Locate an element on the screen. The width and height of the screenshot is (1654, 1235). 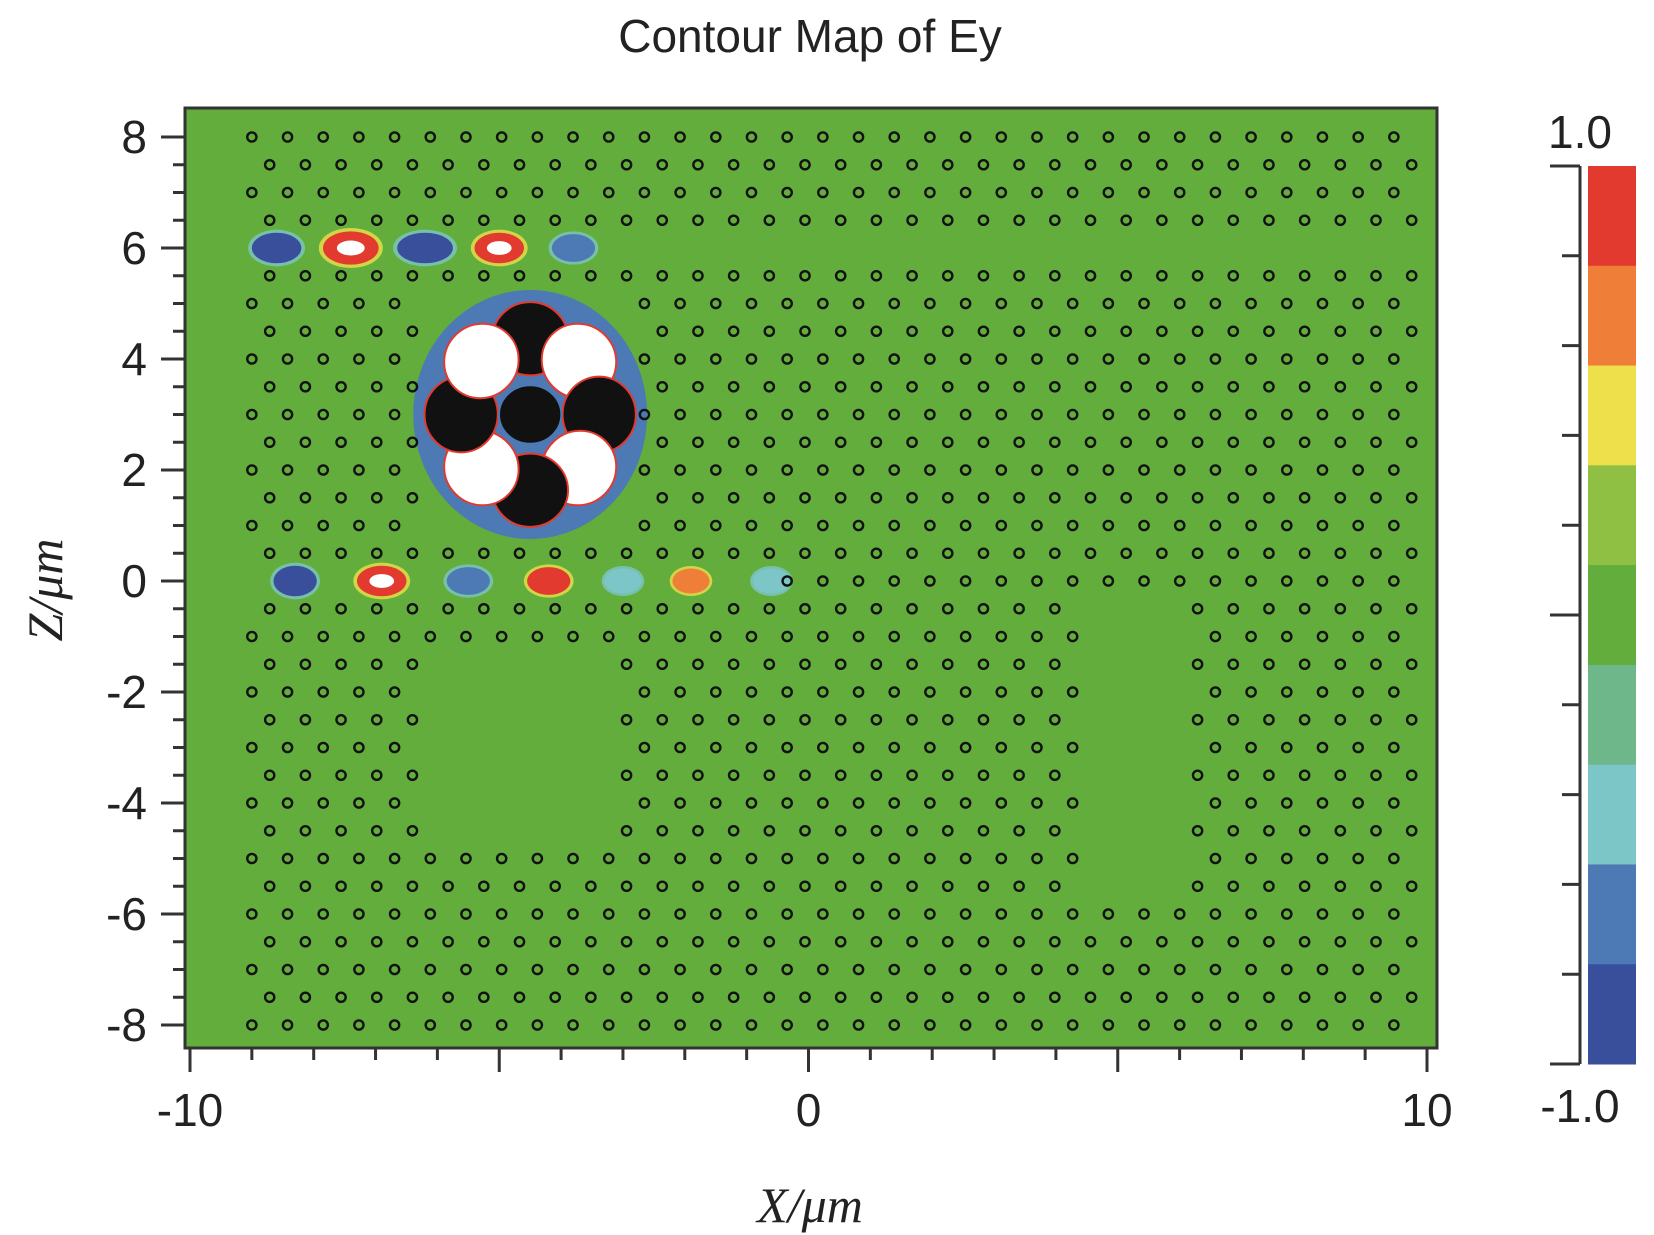
y-tick-label: 2 is located at coordinates (134, 470).